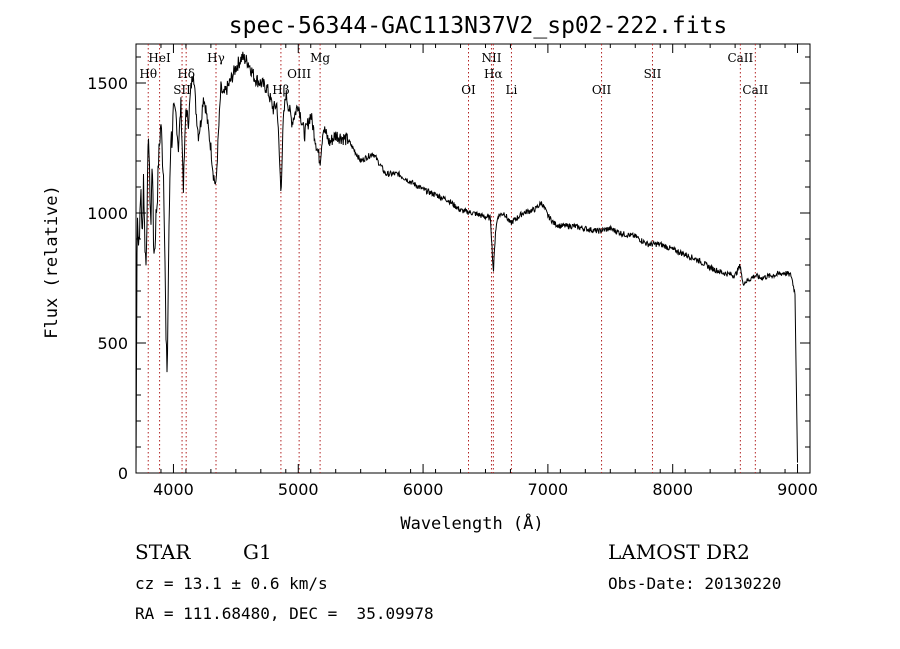 The image size is (900, 649). What do you see at coordinates (478, 26) in the screenshot?
I see `chart-title: spec-56344-GAC113N37V2_sp02-222.fits` at bounding box center [478, 26].